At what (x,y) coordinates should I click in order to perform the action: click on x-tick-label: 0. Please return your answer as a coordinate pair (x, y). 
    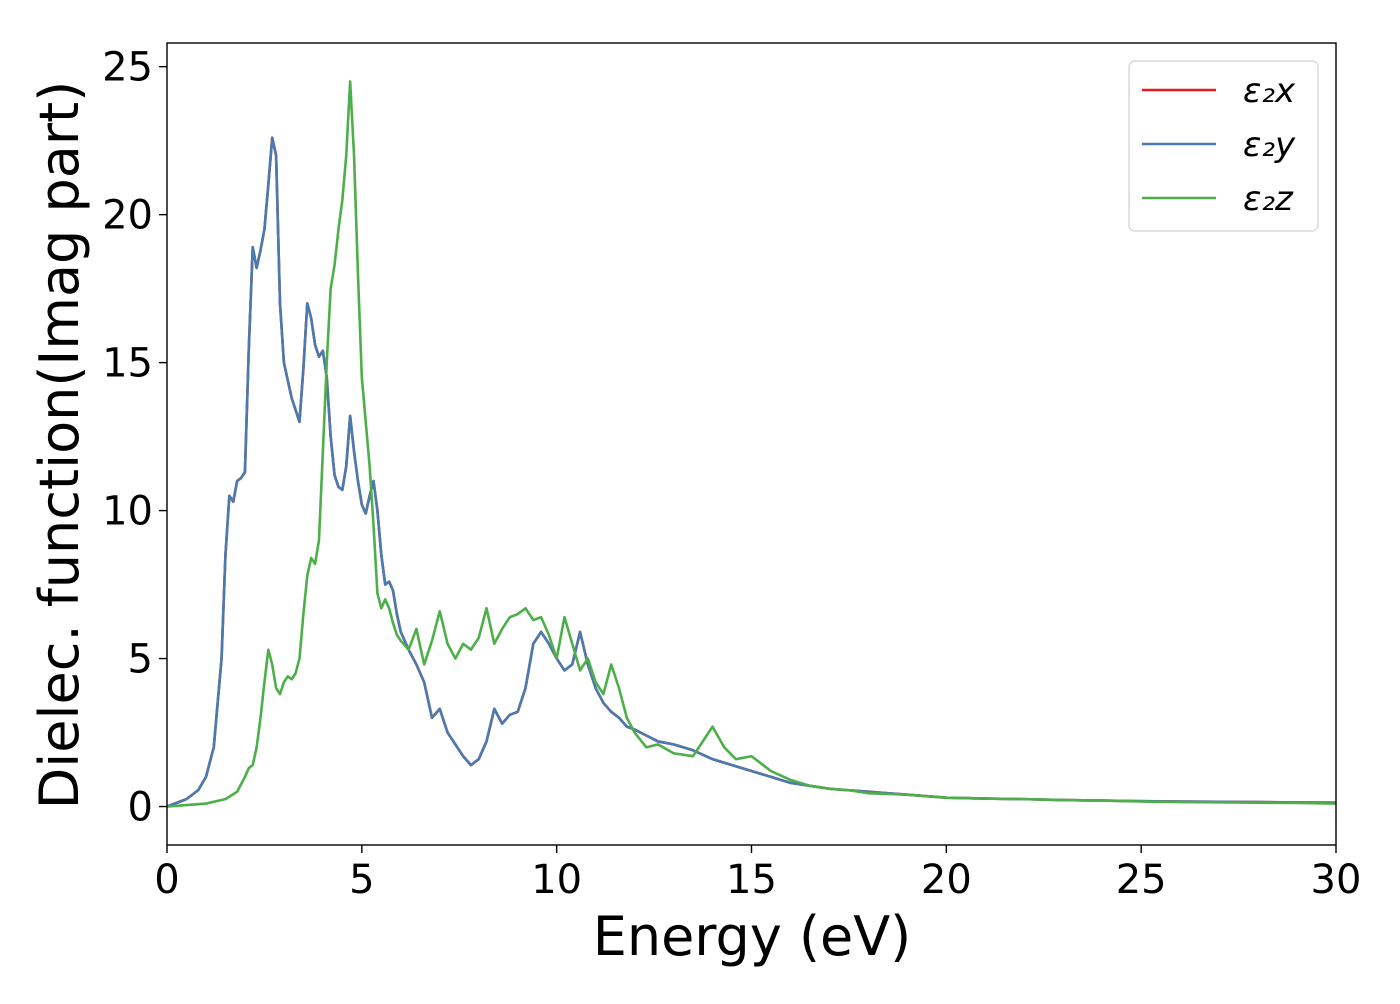
    Looking at the image, I should click on (166, 880).